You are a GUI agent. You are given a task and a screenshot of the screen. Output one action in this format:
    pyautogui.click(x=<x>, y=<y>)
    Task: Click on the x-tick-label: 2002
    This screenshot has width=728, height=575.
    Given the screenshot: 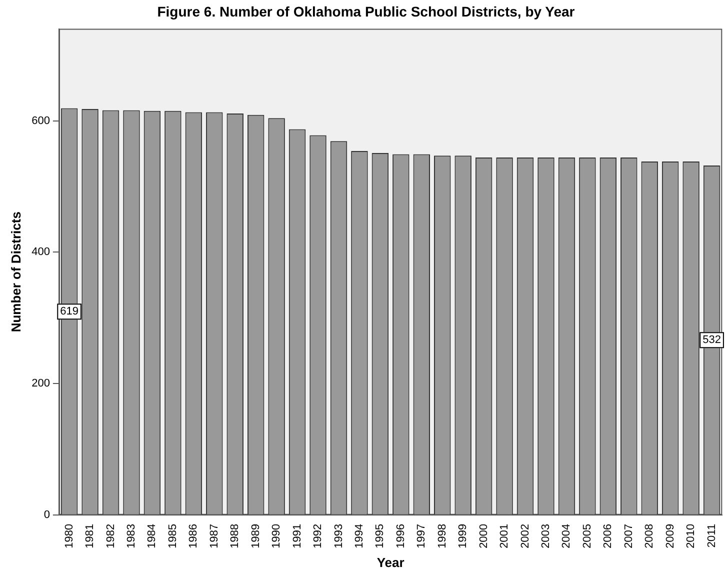 What is the action you would take?
    pyautogui.click(x=525, y=536)
    